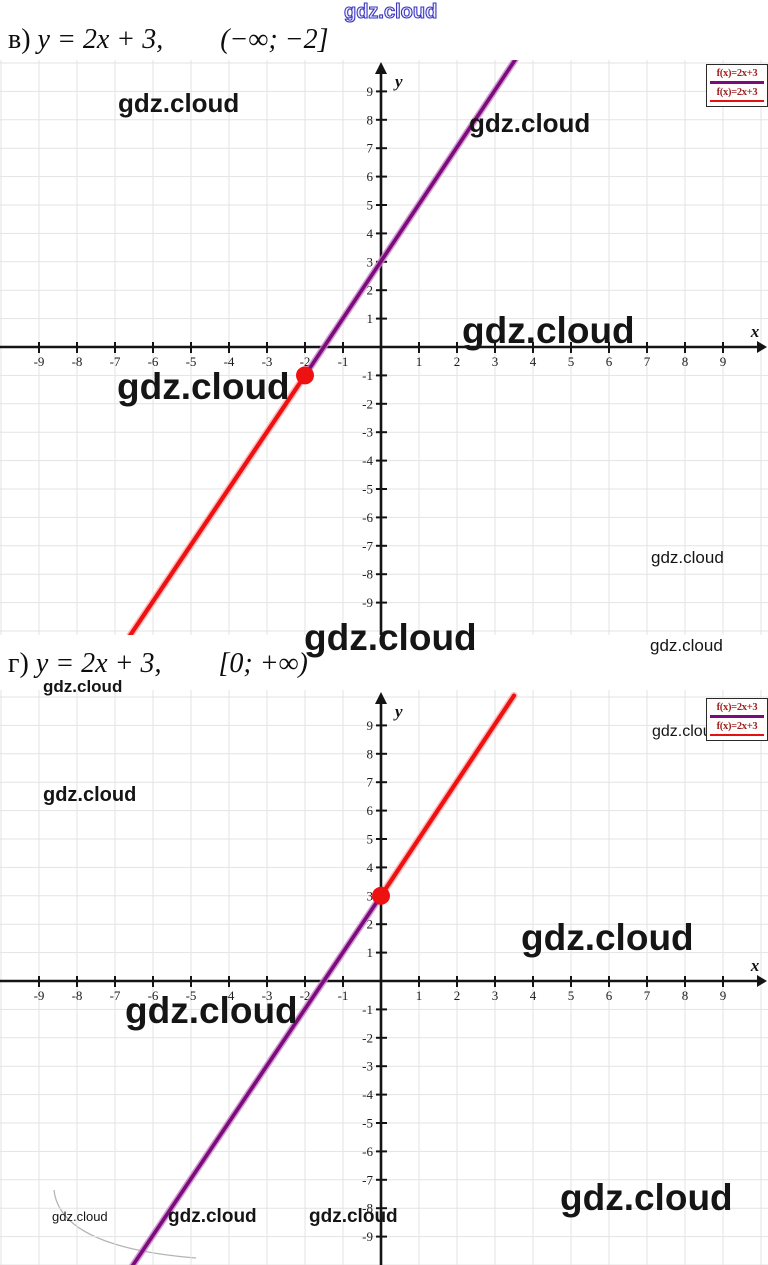 The height and width of the screenshot is (1265, 768). What do you see at coordinates (370, 91) in the screenshot?
I see `y-tick-label: 9` at bounding box center [370, 91].